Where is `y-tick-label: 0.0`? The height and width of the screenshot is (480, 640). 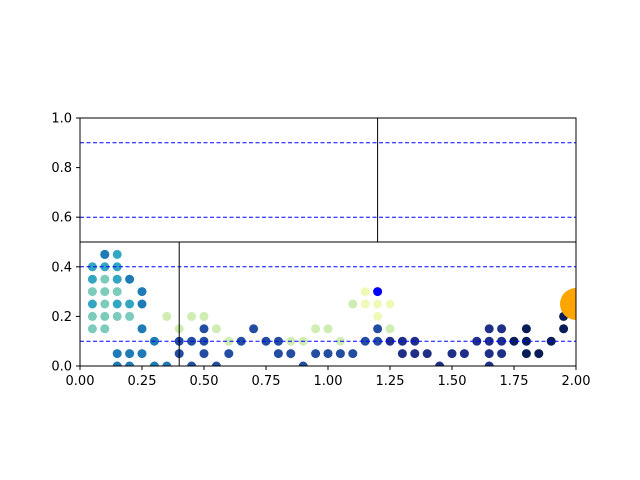
y-tick-label: 0.0 is located at coordinates (61, 367).